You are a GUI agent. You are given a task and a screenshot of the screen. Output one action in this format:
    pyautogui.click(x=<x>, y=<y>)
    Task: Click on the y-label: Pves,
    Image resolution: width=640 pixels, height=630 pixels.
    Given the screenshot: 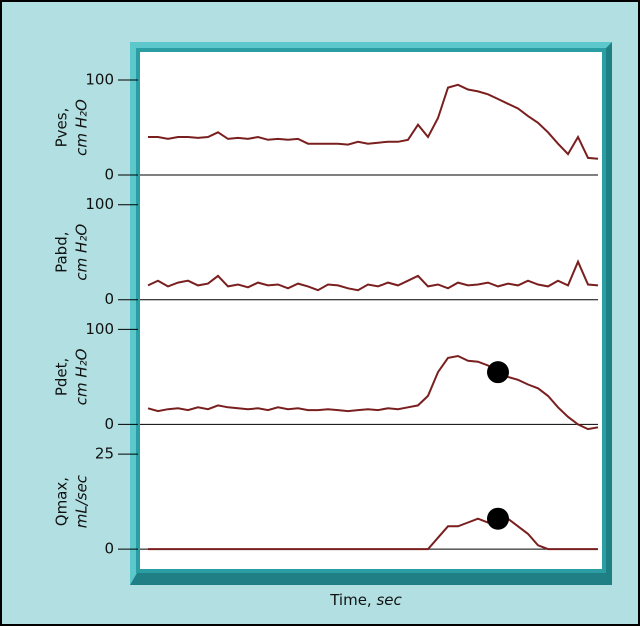 What is the action you would take?
    pyautogui.click(x=62, y=128)
    